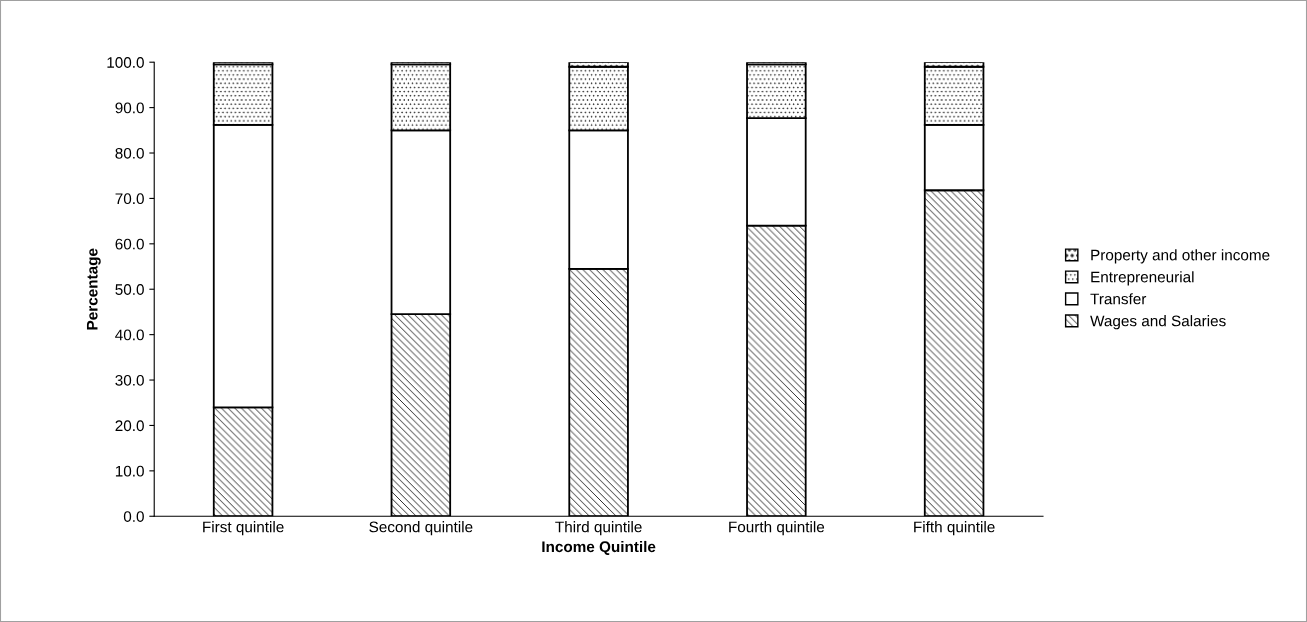 The width and height of the screenshot is (1307, 622). I want to click on y-tick-label: 20.0, so click(129, 426).